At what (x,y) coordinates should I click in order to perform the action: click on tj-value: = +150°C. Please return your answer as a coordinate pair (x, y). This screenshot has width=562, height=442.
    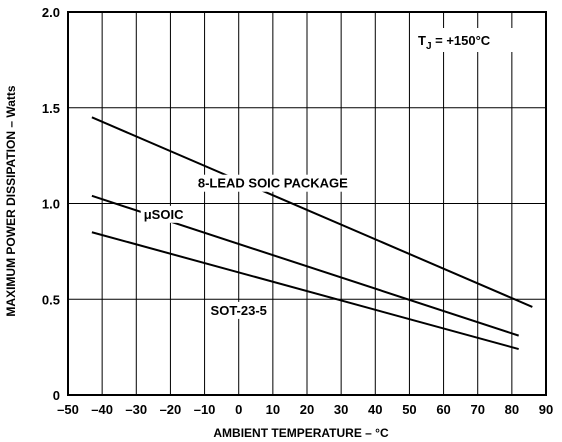
    Looking at the image, I should click on (461, 40).